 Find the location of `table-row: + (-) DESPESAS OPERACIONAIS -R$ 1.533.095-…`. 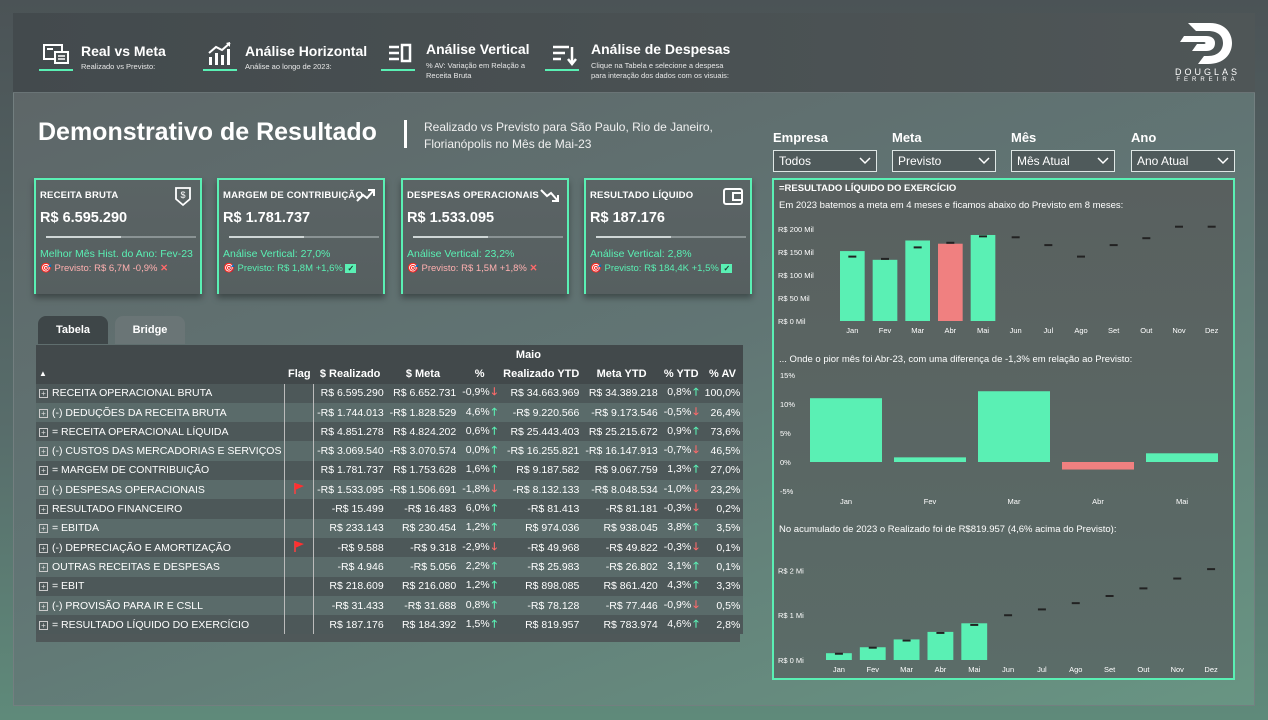

table-row: + (-) DESPESAS OPERACIONAIS -R$ 1.533.095-… is located at coordinates (390, 490).